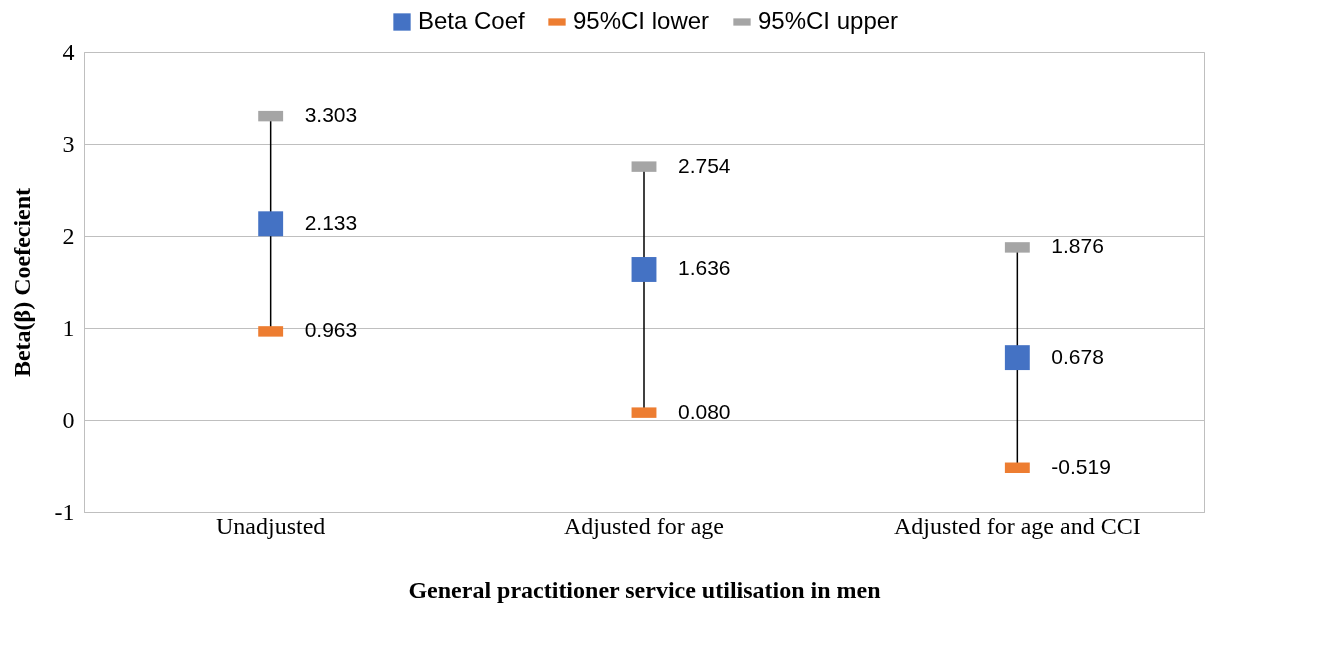 The height and width of the screenshot is (650, 1320). I want to click on x-axis-title: General practitioner service utilisation in men, so click(644, 589).